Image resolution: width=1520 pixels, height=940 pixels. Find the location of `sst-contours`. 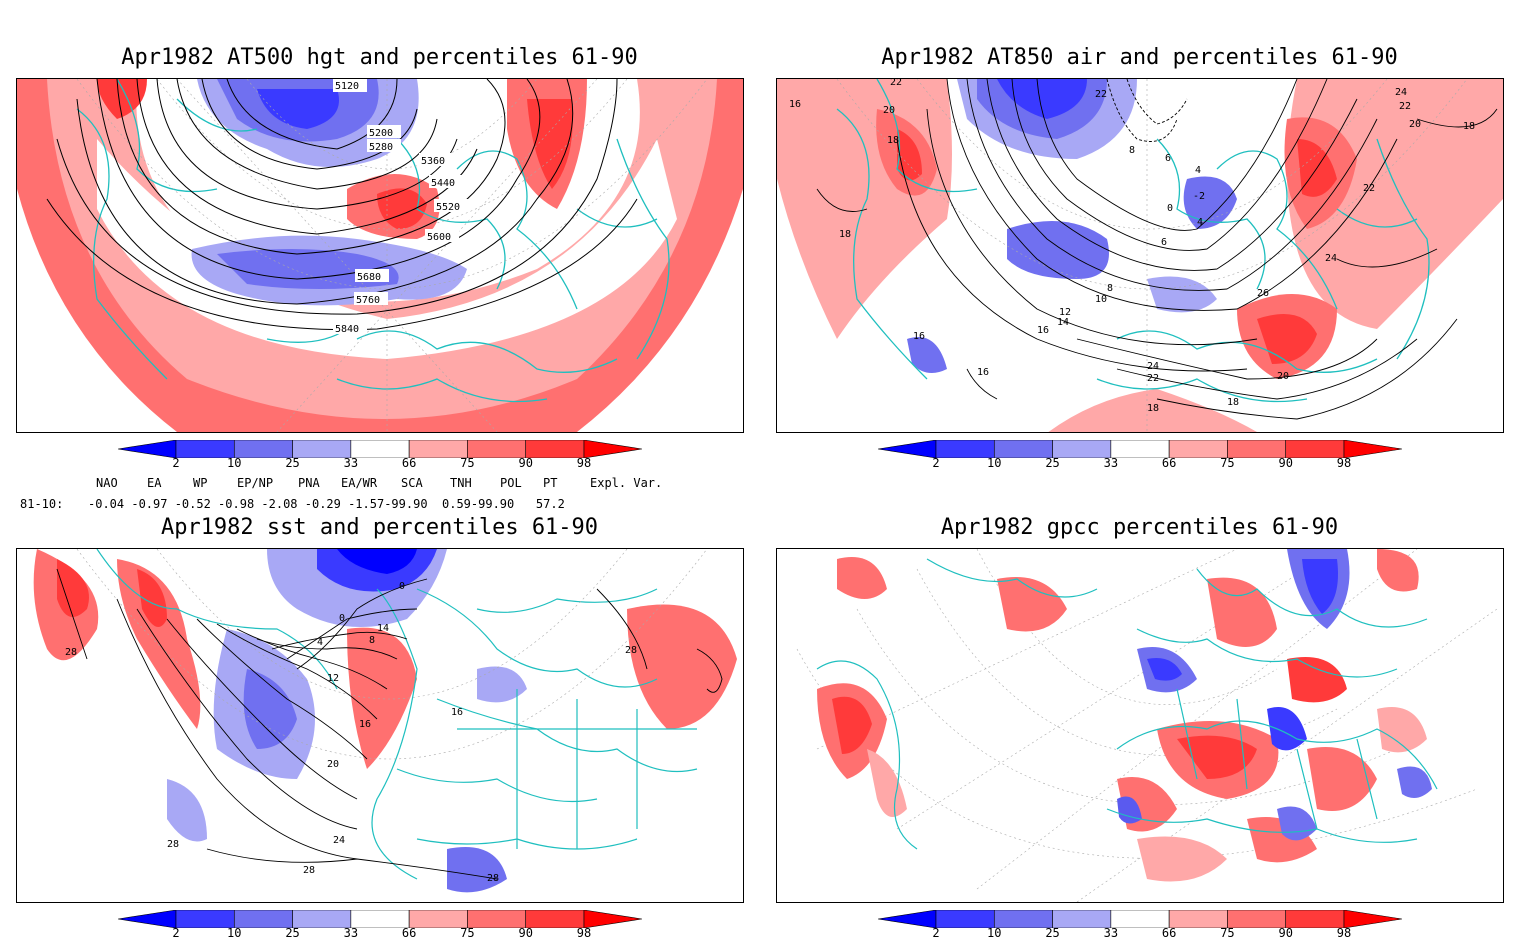

sst-contours is located at coordinates (389, 724).